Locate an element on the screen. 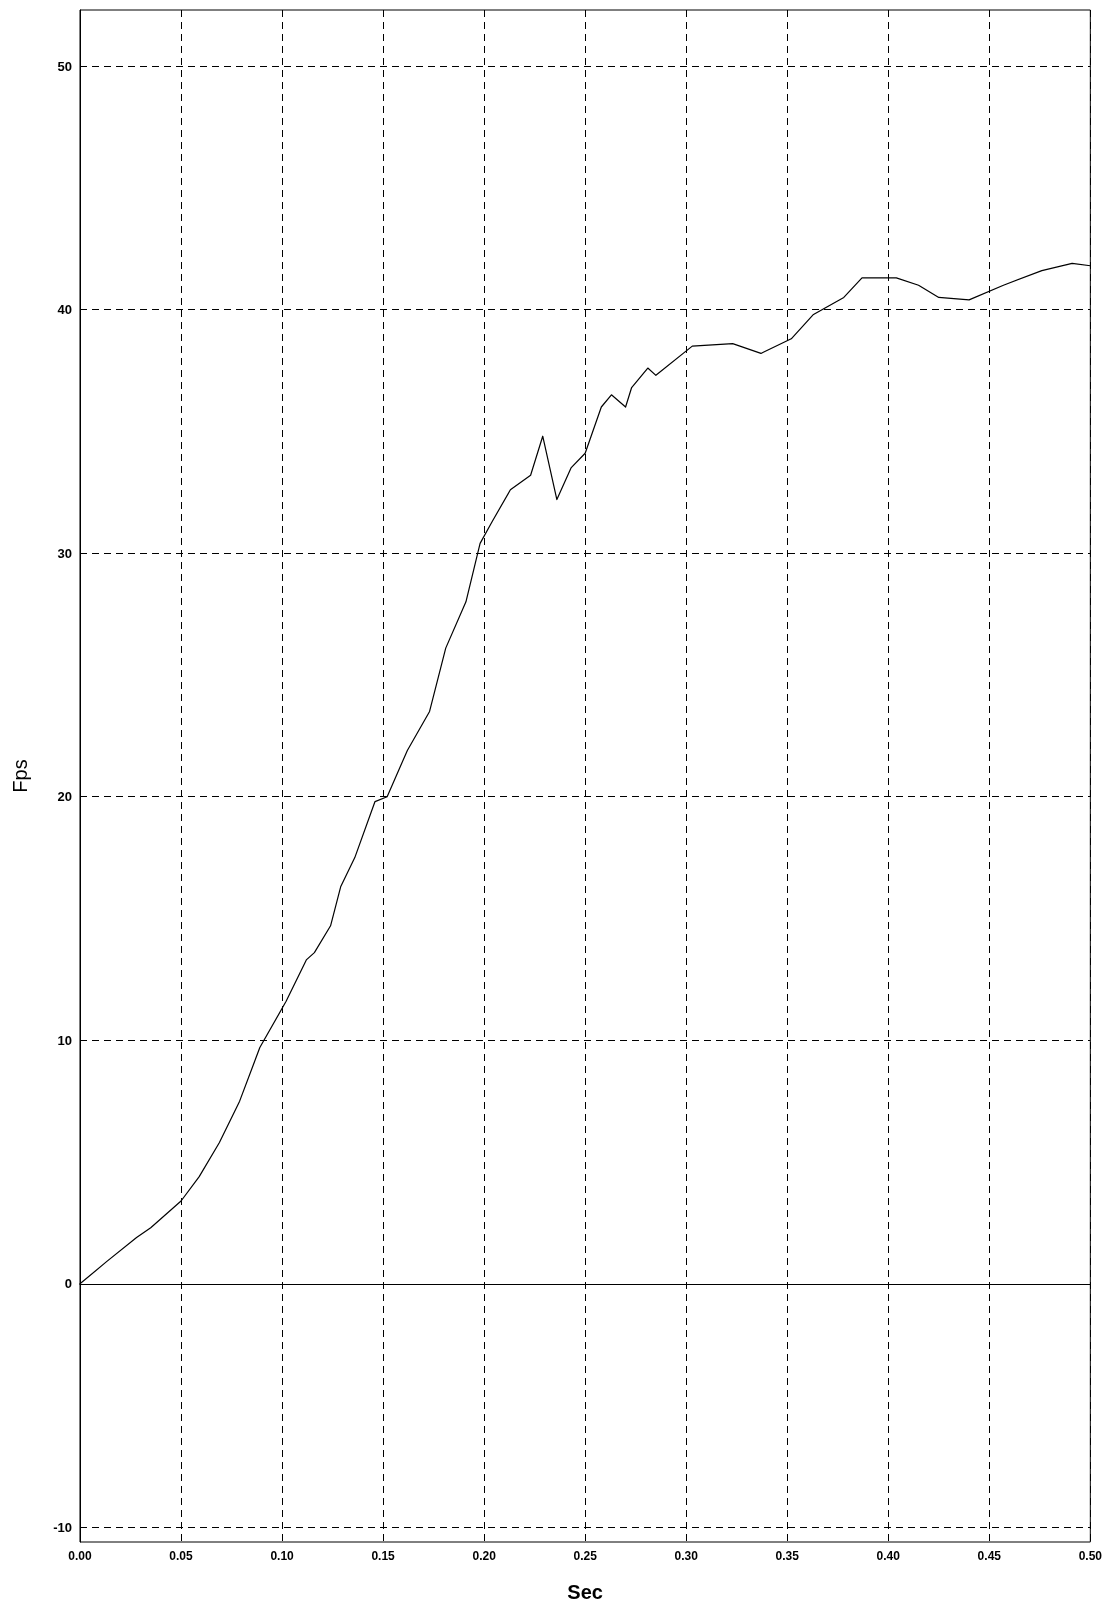 The height and width of the screenshot is (1612, 1105). x-tick-label: 0.35 is located at coordinates (787, 1556).